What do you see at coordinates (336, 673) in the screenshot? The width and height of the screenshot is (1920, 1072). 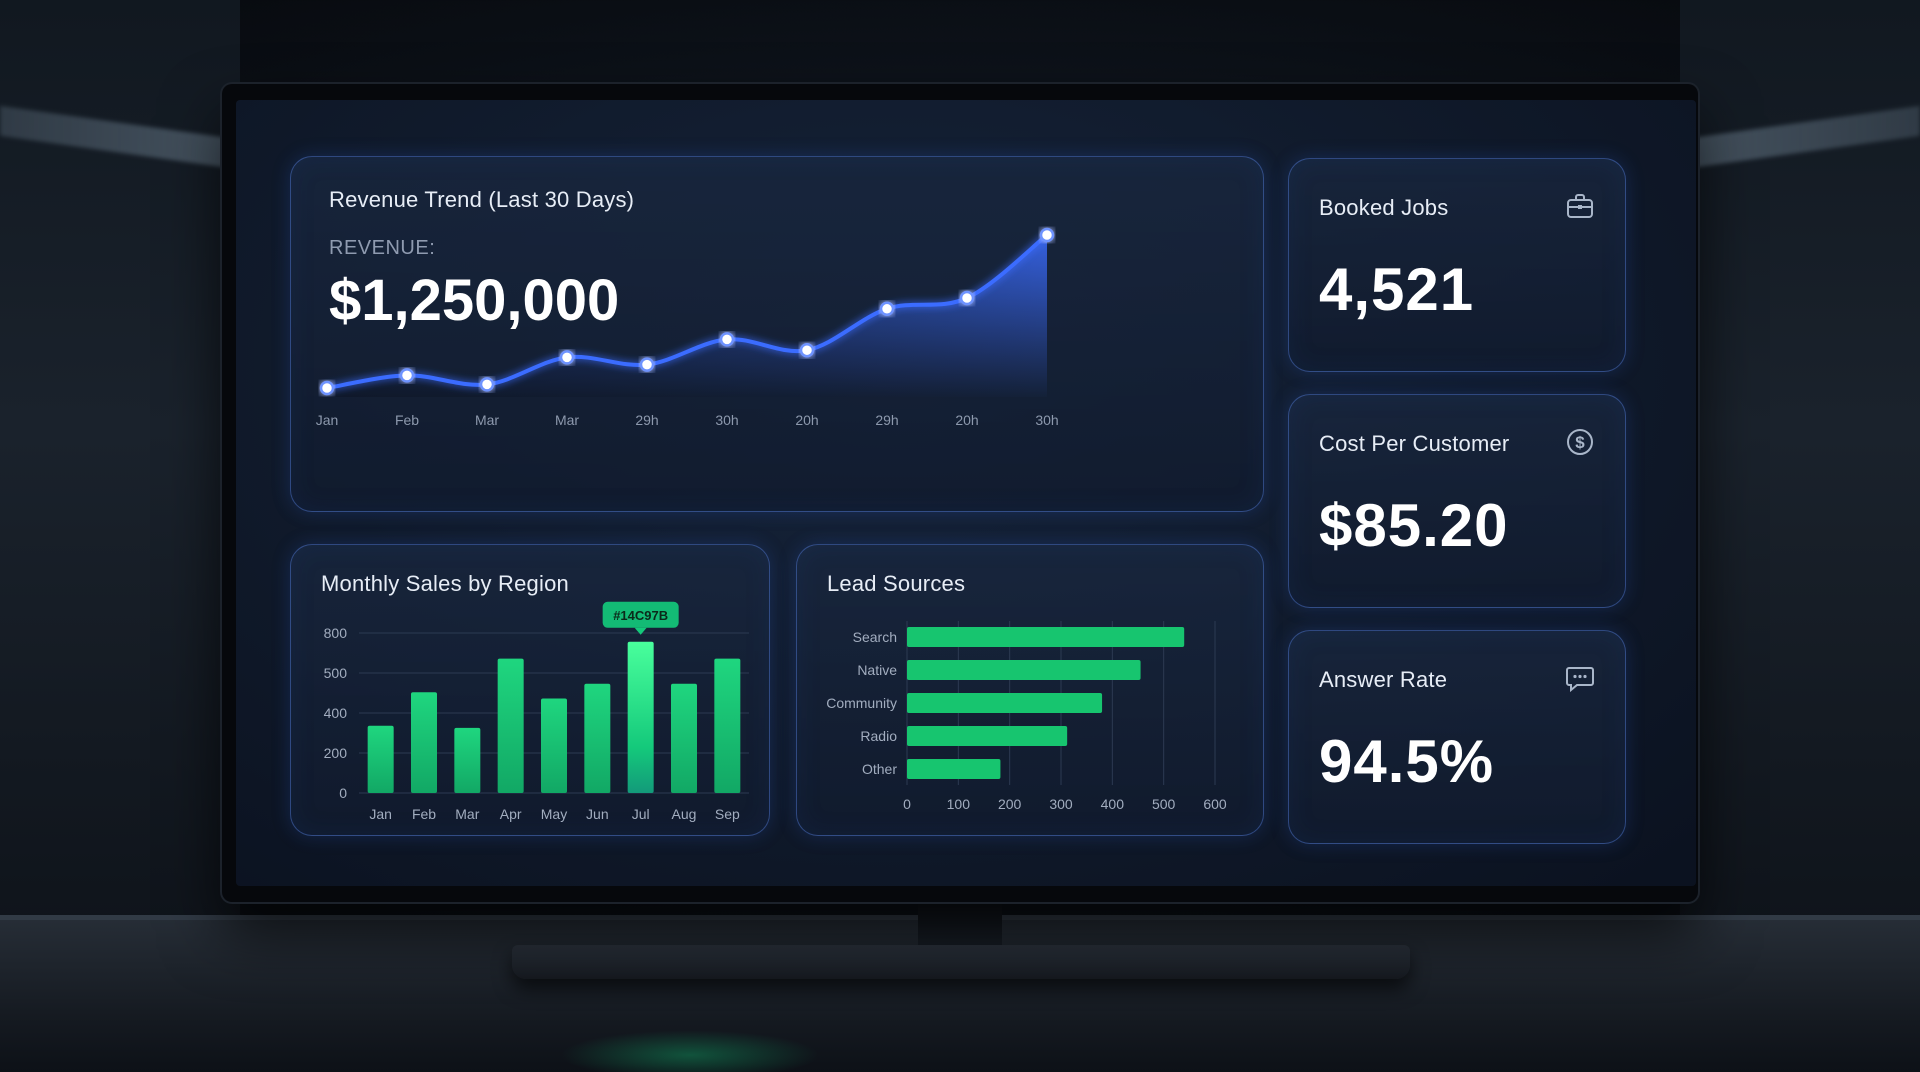 I see `monthly-y-tick-label: 500` at bounding box center [336, 673].